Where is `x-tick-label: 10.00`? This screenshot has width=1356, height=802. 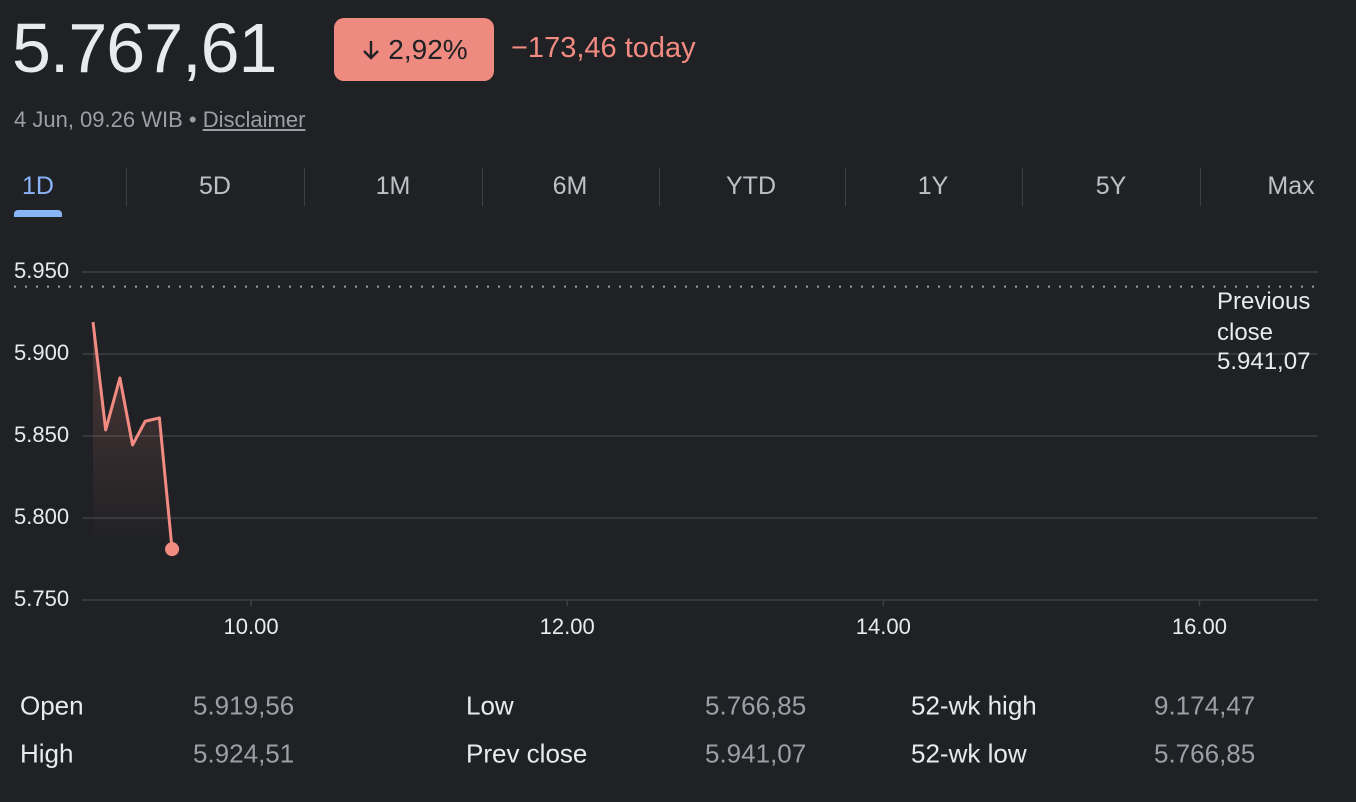 x-tick-label: 10.00 is located at coordinates (251, 626).